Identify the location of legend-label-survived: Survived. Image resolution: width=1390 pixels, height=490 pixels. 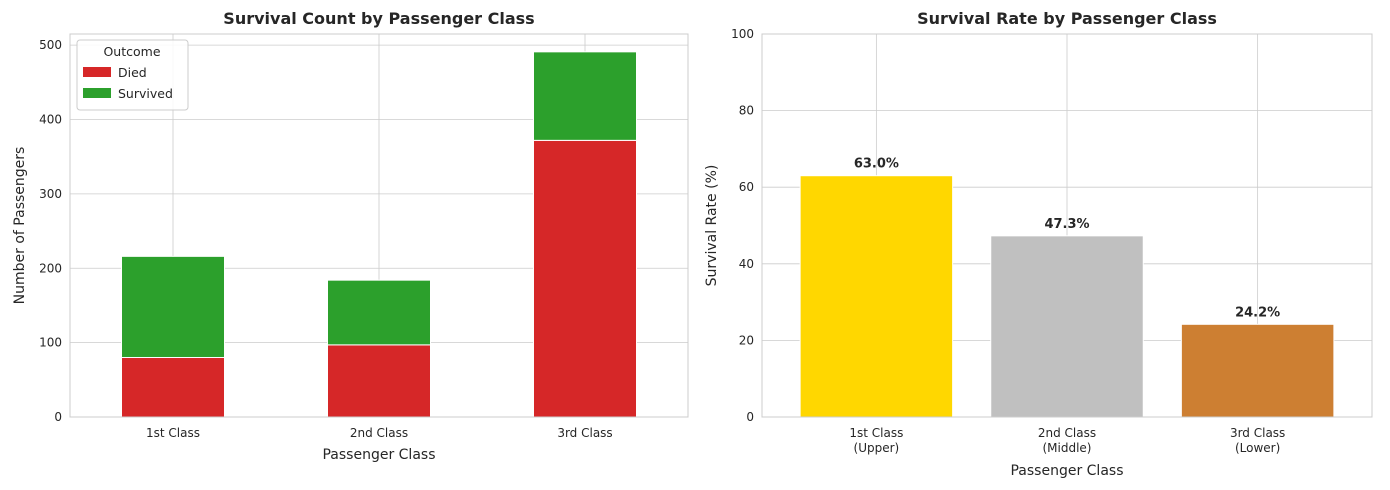
(145, 93).